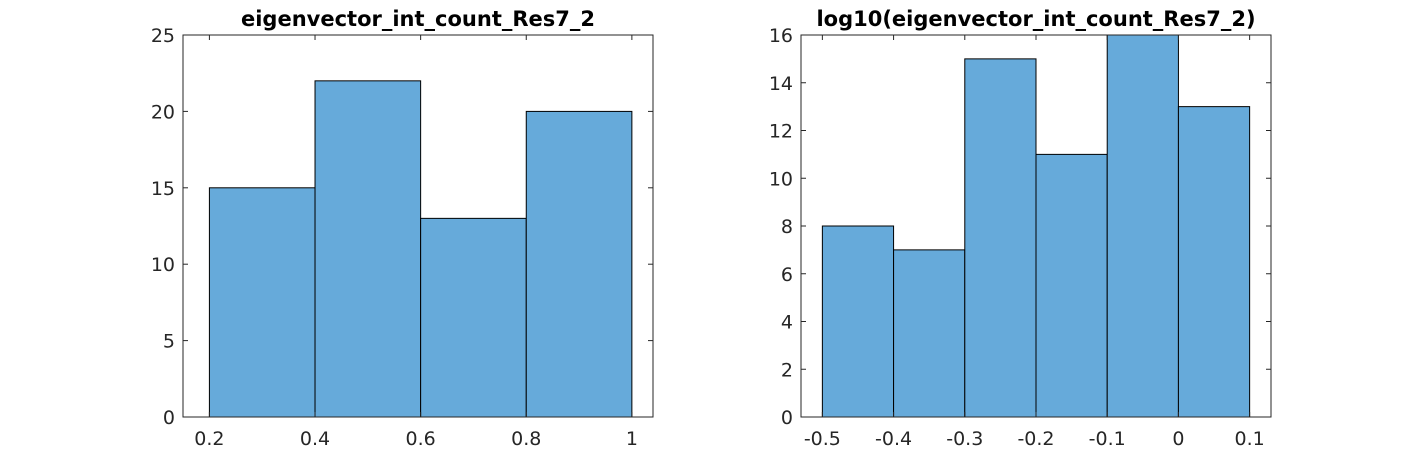  I want to click on y-tick-label: 20, so click(163, 112).